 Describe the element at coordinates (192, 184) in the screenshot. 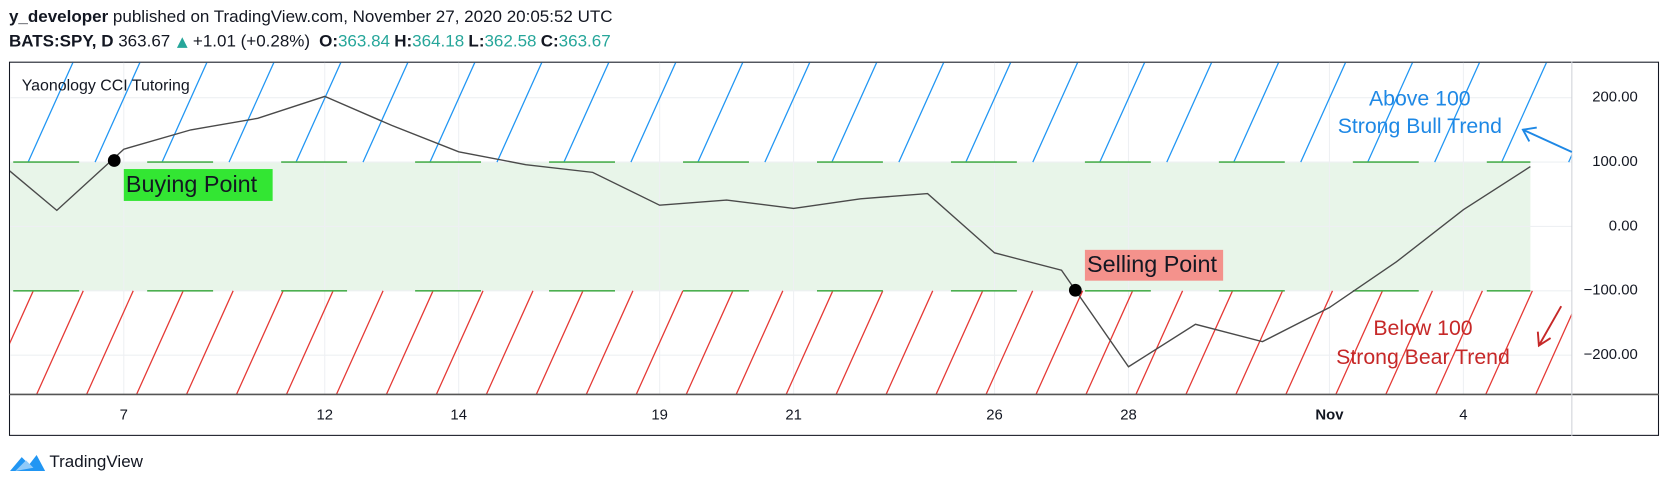

I see `buy-label: Buying Point` at that location.